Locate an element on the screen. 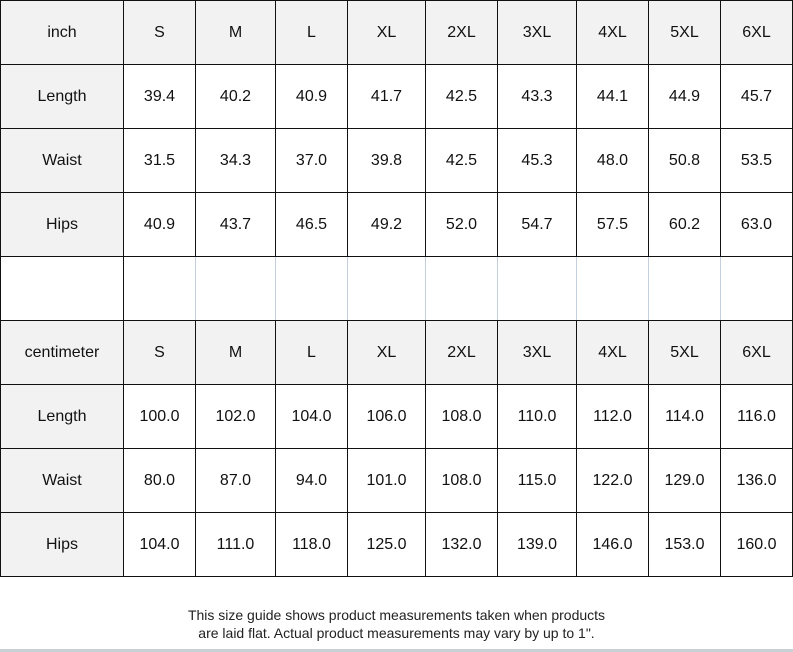  measurement-value: 63.0 is located at coordinates (756, 224).